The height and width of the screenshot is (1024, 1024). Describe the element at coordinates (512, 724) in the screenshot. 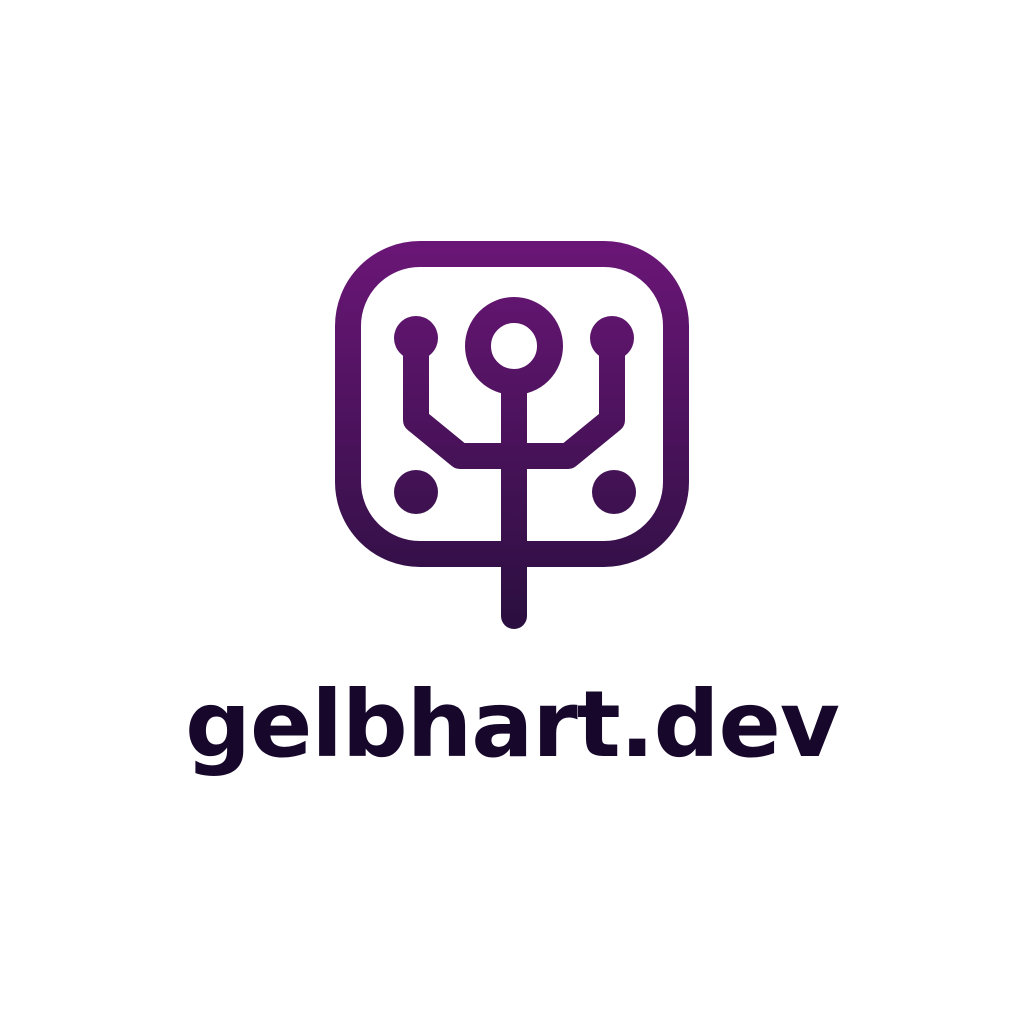

I see `brand-wordmark: gelbhart.dev` at that location.